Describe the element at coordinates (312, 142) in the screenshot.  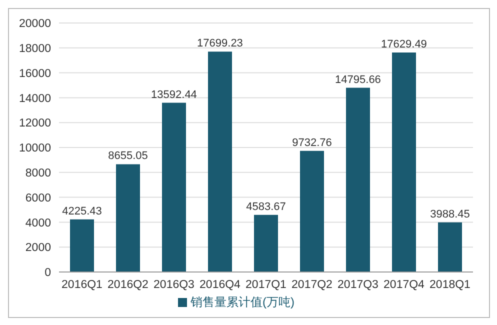
I see `data-label: 9732.76` at that location.